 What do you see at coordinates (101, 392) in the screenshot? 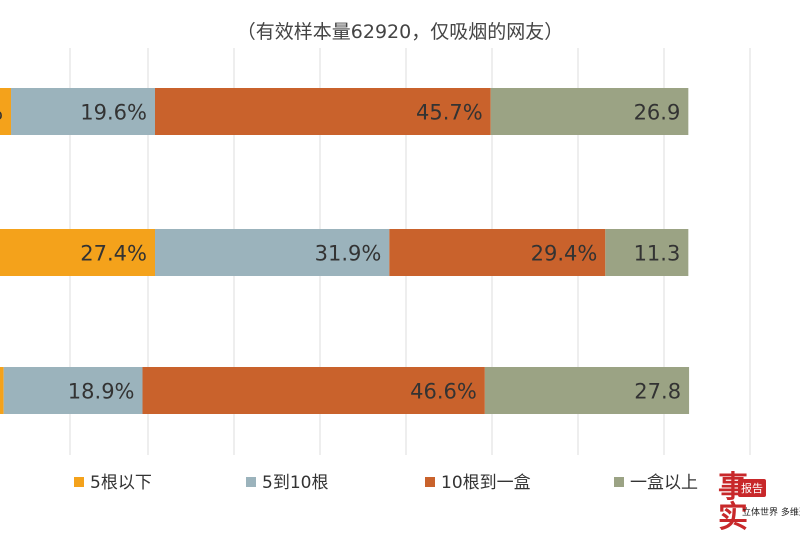
I see `data-label: 18.9%` at bounding box center [101, 392].